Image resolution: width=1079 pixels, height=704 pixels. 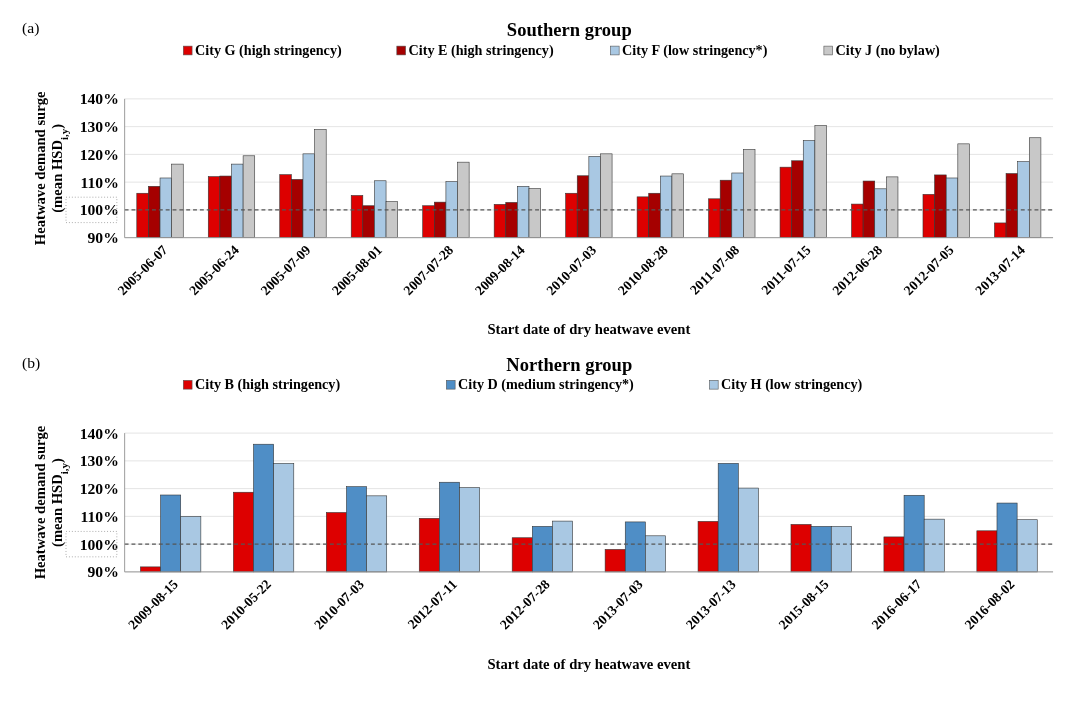 I want to click on legend-label: City J (no bylaw), so click(x=888, y=50).